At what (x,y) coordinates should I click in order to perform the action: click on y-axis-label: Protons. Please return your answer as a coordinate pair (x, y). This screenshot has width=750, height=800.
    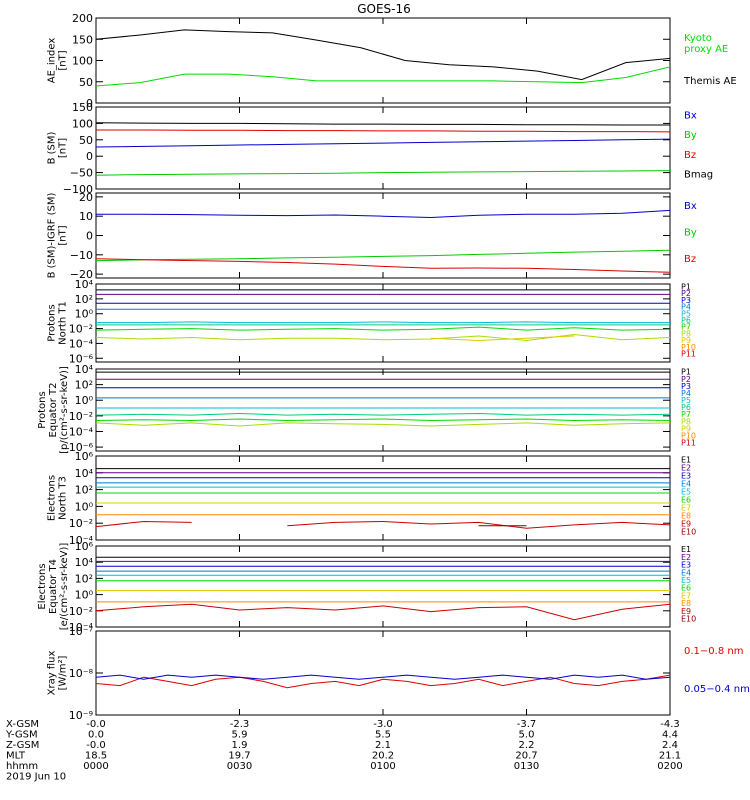
    Looking at the image, I should click on (52, 322).